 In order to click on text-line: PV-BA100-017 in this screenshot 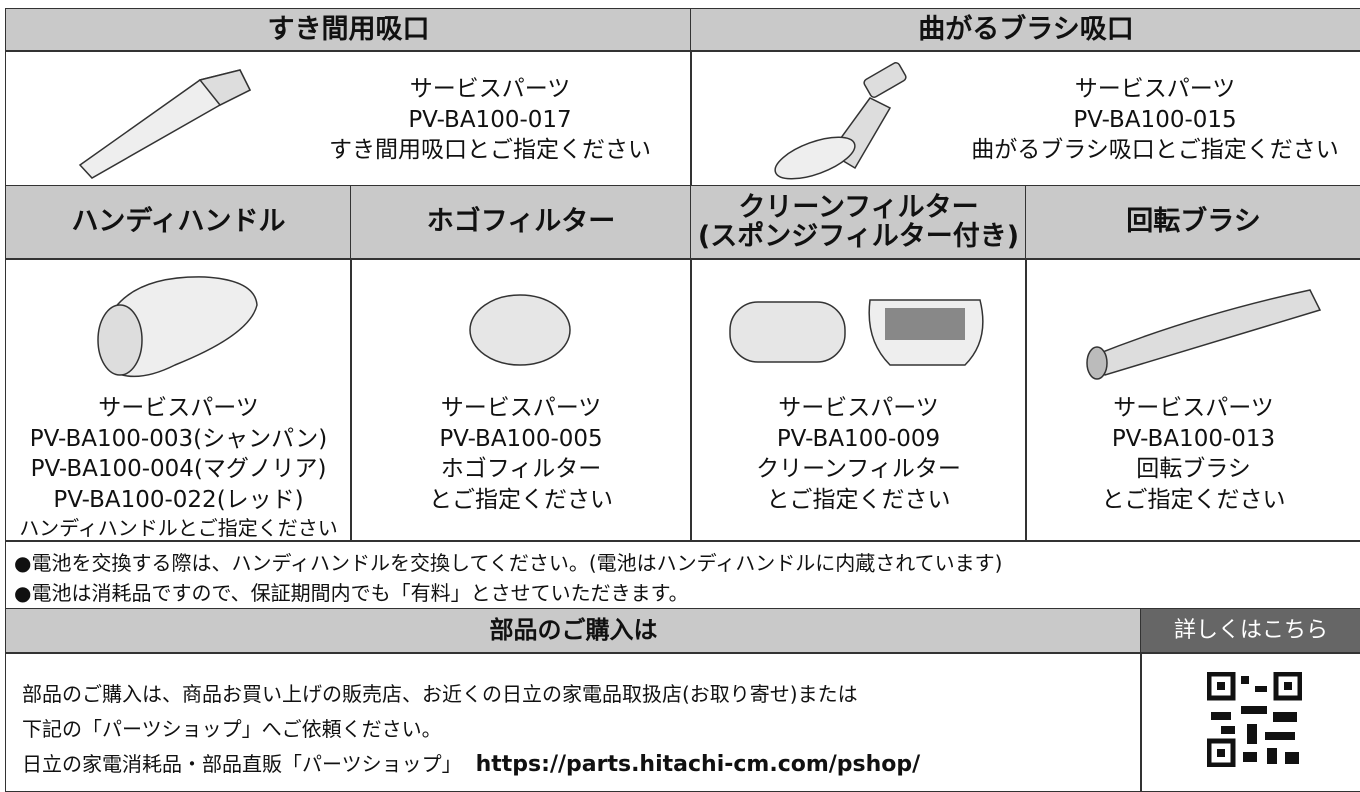, I will do `click(490, 119)`.